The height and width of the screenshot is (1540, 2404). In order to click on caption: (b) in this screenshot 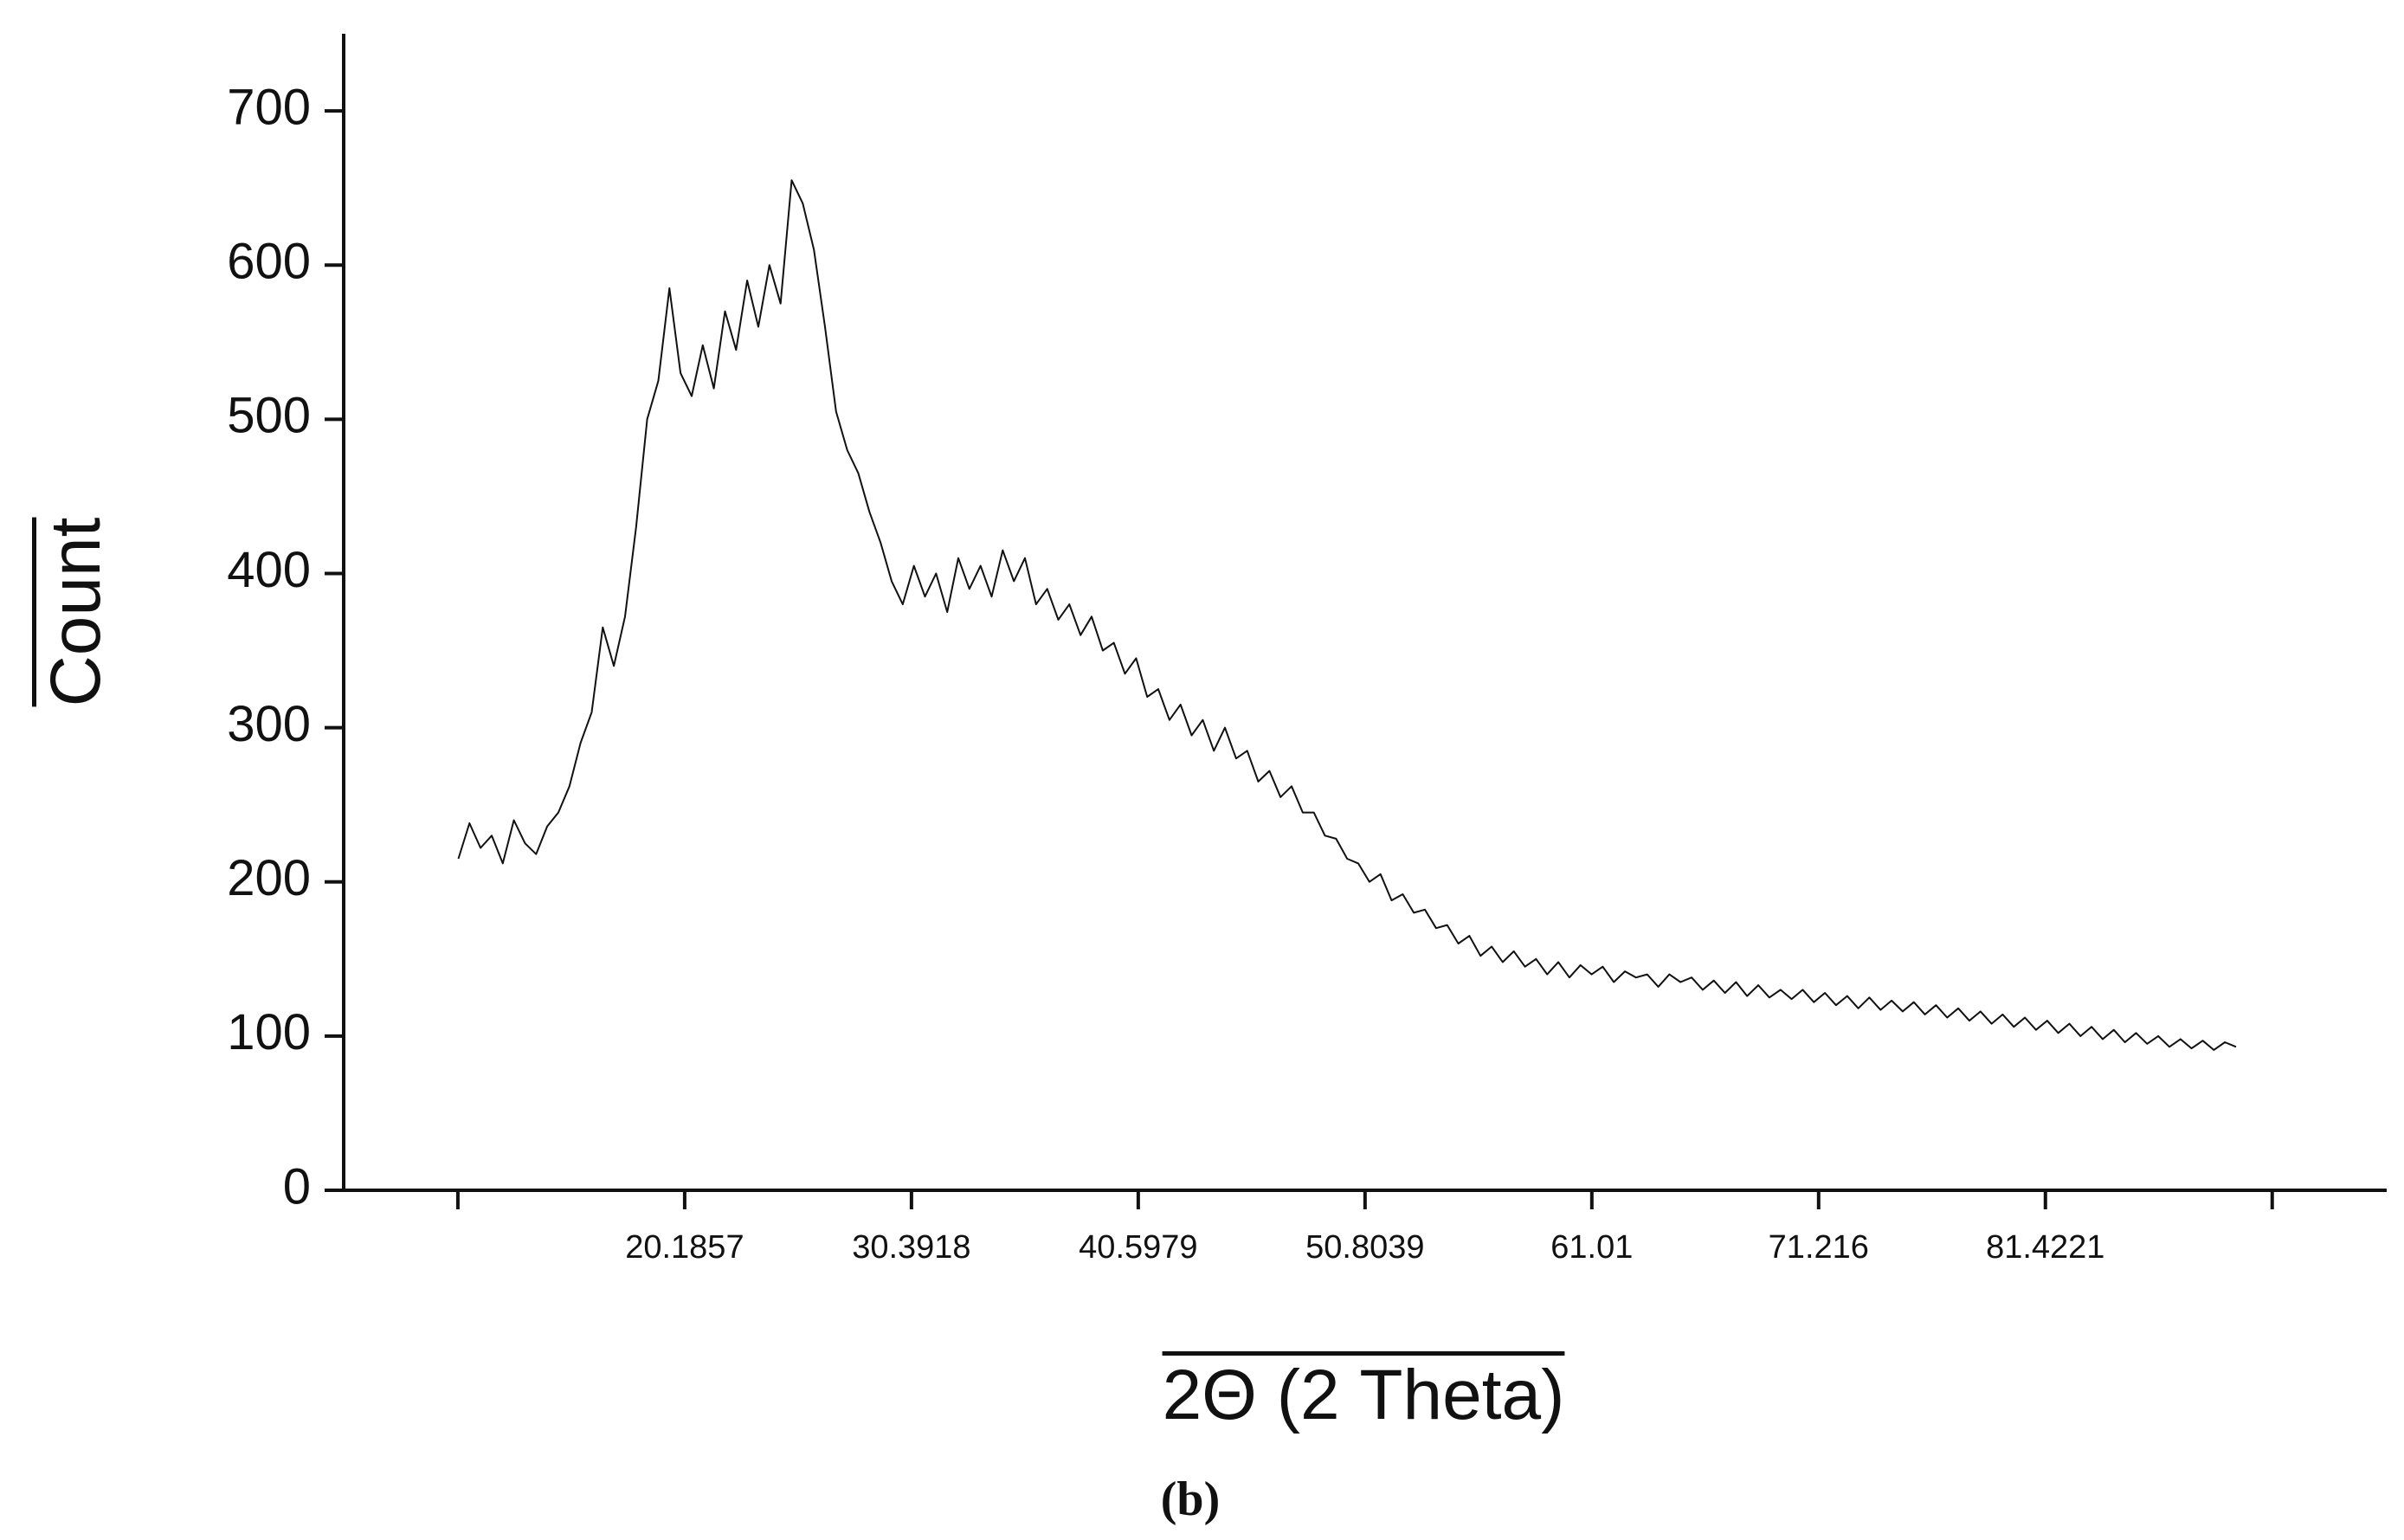, I will do `click(1190, 1499)`.